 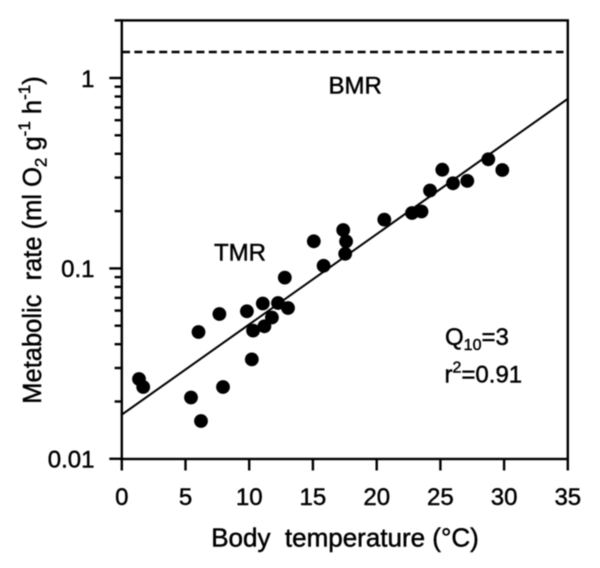 I want to click on svg-text: 5, so click(x=185, y=497).